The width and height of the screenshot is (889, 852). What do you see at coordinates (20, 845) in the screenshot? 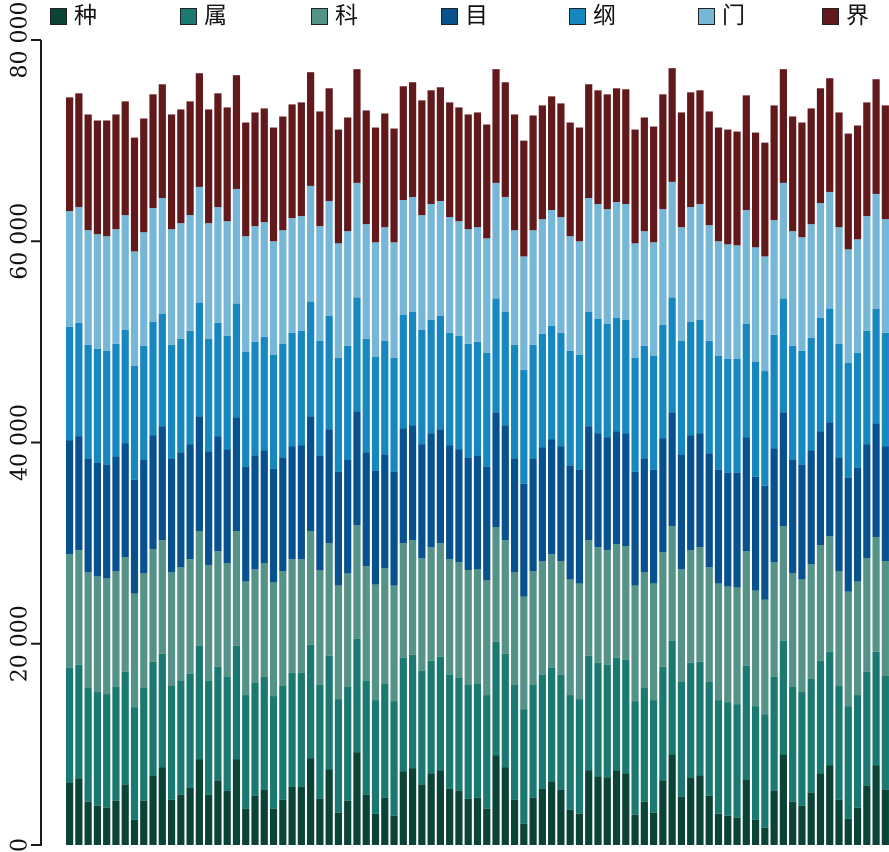
I see `y-tick-label: 0` at bounding box center [20, 845].